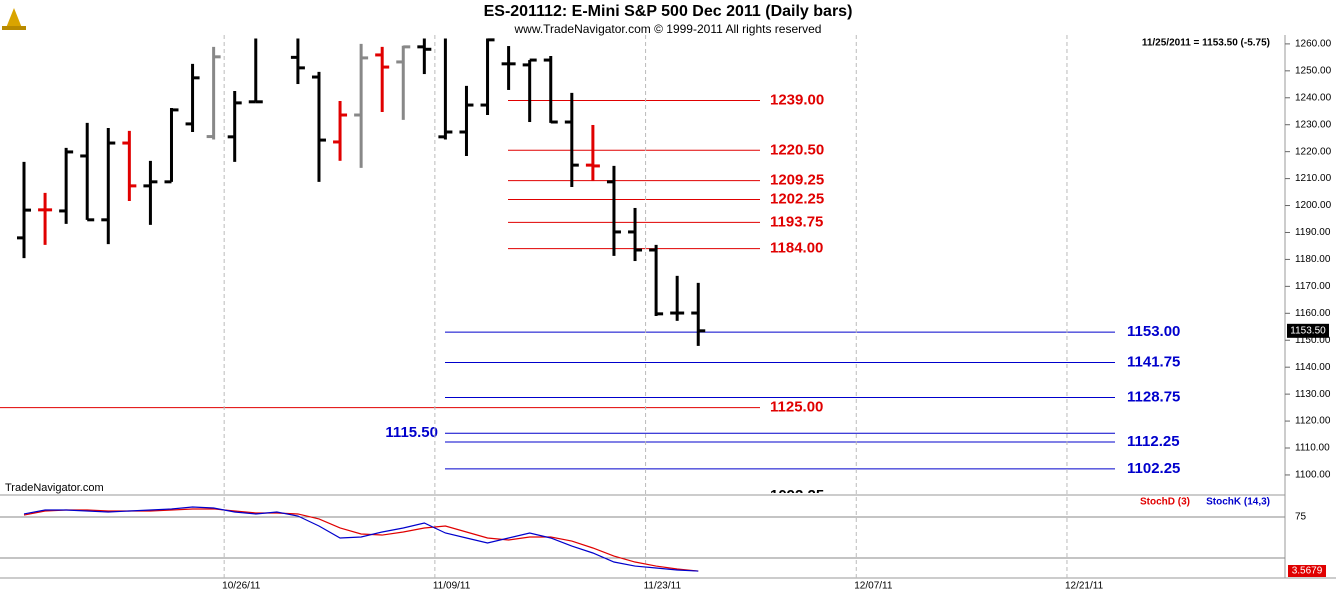 Image resolution: width=1336 pixels, height=594 pixels. I want to click on level-label: 1112.25, so click(1153, 441).